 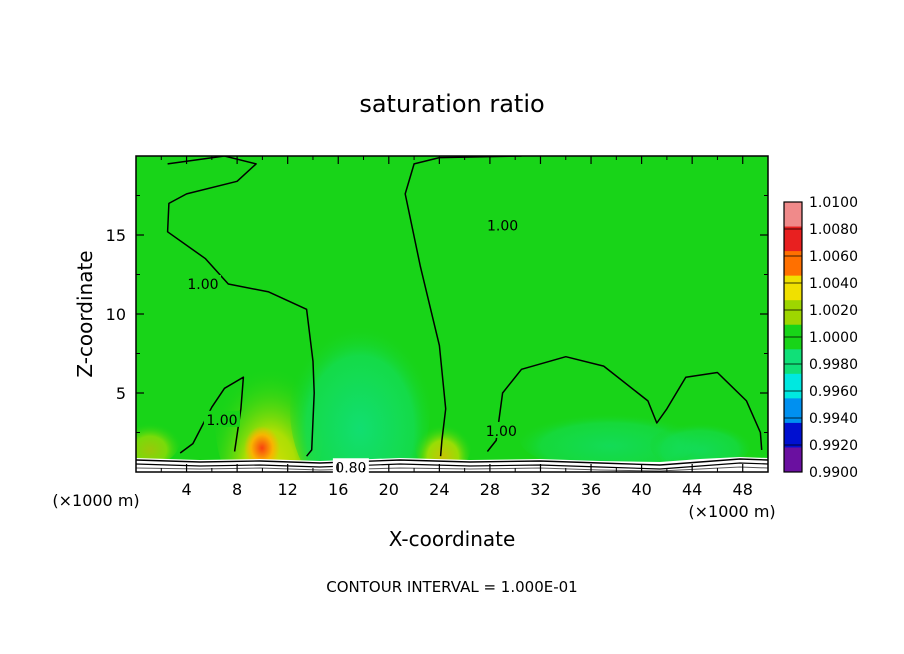 I want to click on y-tick-label: 10, so click(x=116, y=314).